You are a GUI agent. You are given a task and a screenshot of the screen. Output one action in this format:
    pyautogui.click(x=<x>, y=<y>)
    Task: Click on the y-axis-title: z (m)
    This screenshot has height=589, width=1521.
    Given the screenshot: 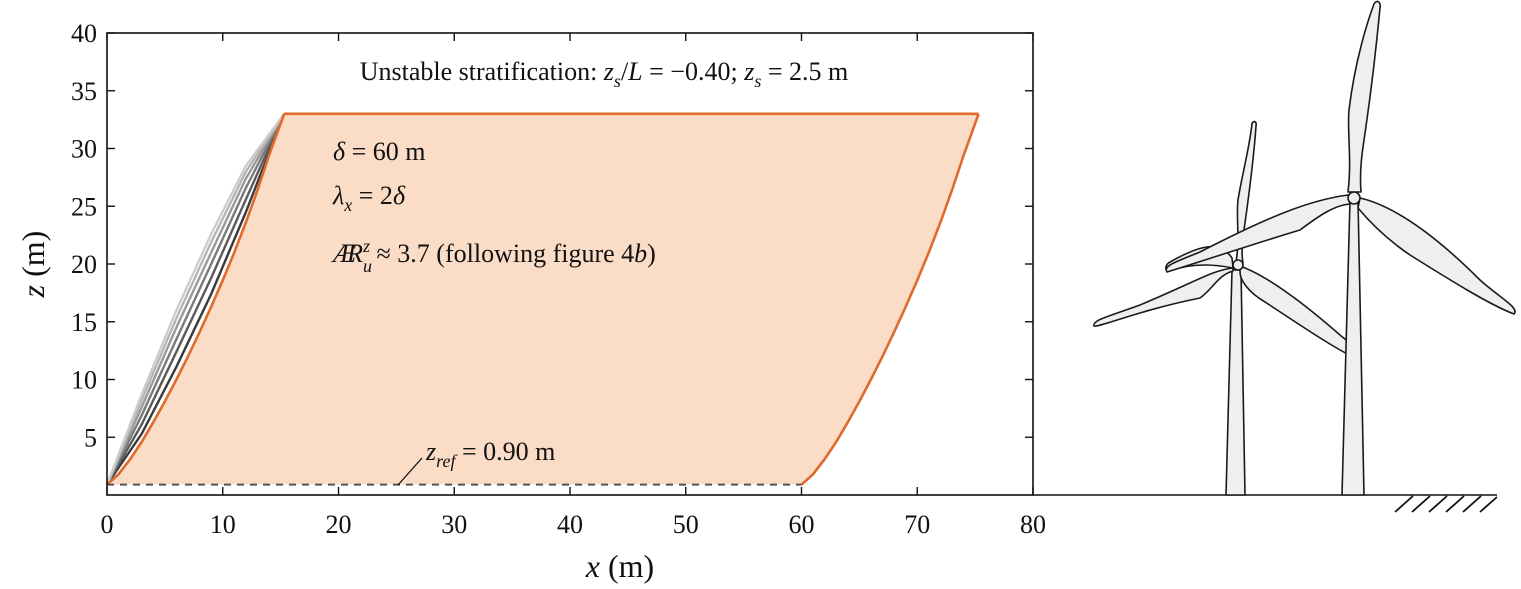 What is the action you would take?
    pyautogui.click(x=33, y=265)
    